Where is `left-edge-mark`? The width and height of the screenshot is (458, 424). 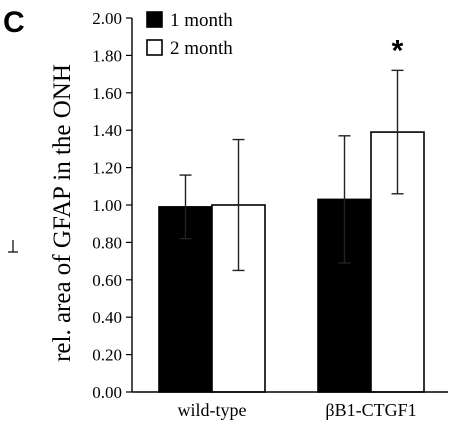 left-edge-mark is located at coordinates (13, 246).